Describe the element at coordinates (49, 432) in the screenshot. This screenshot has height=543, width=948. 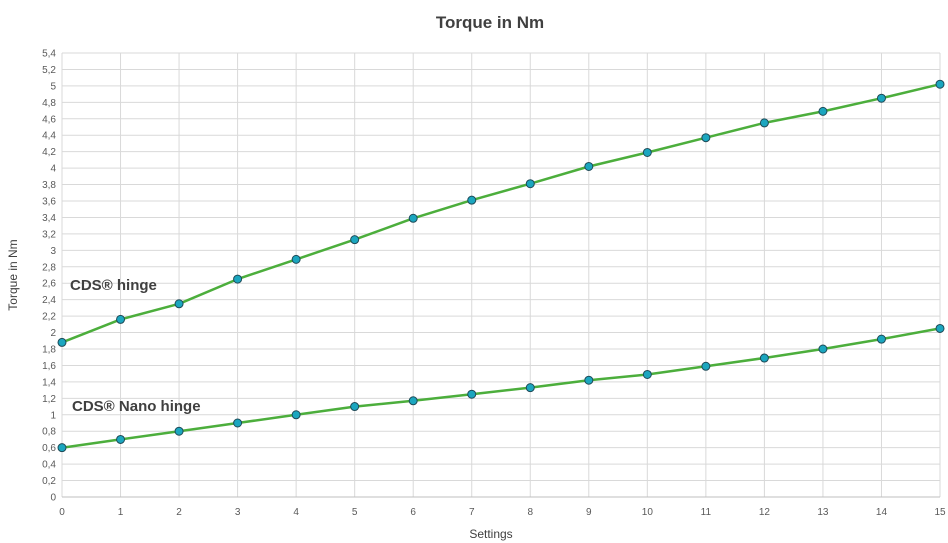
I see `y-tick-label: 0,8` at that location.